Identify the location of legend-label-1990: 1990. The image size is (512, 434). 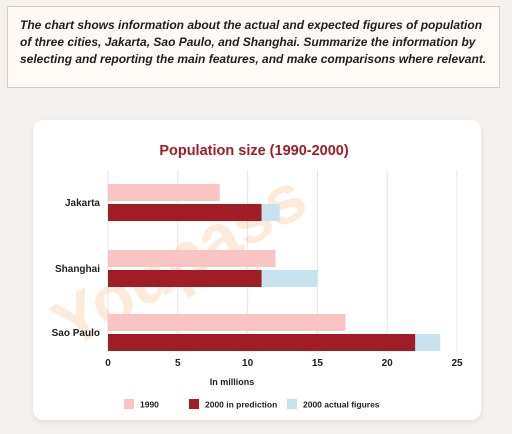
(149, 405).